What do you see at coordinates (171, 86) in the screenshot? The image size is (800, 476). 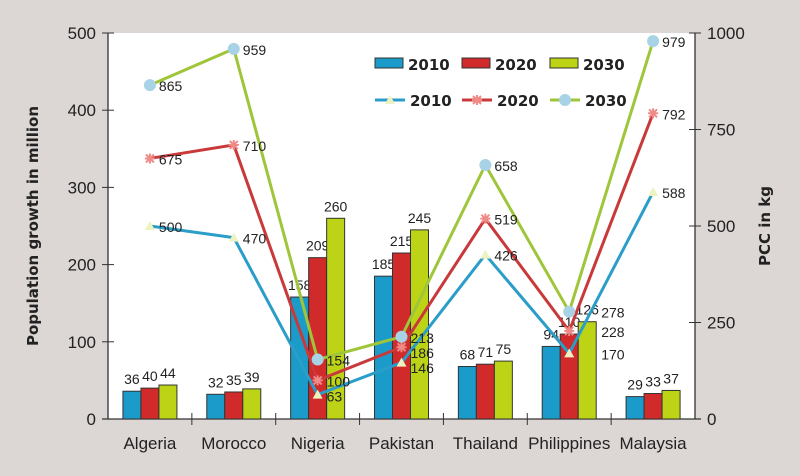 I see `line-label: 865` at bounding box center [171, 86].